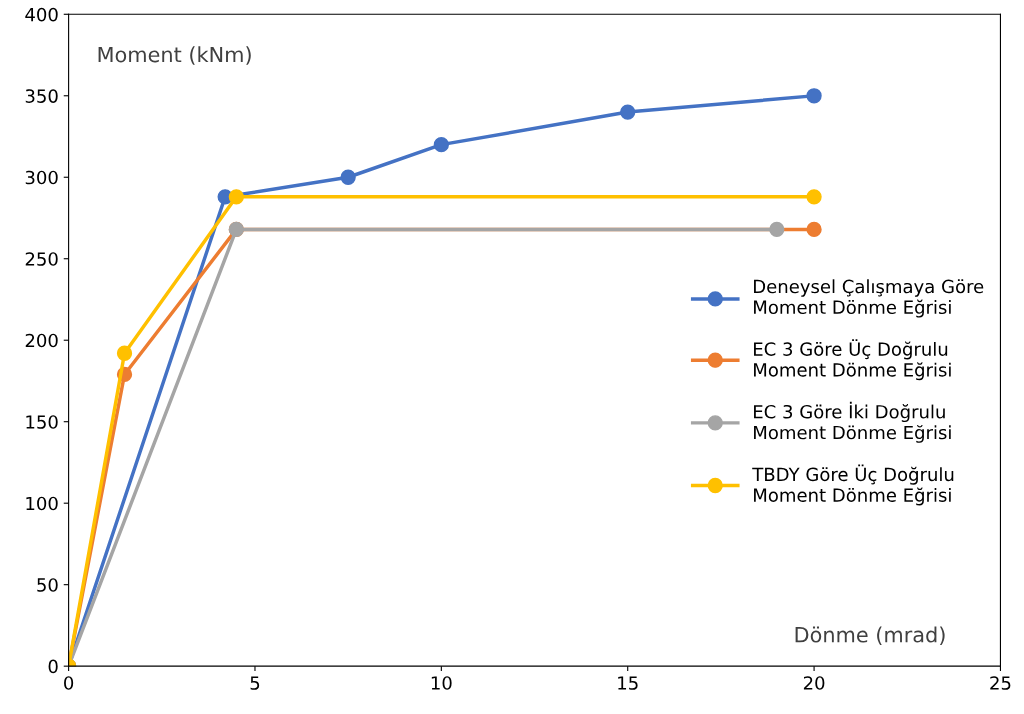  I want to click on y-tick-label: 50, so click(47, 585).